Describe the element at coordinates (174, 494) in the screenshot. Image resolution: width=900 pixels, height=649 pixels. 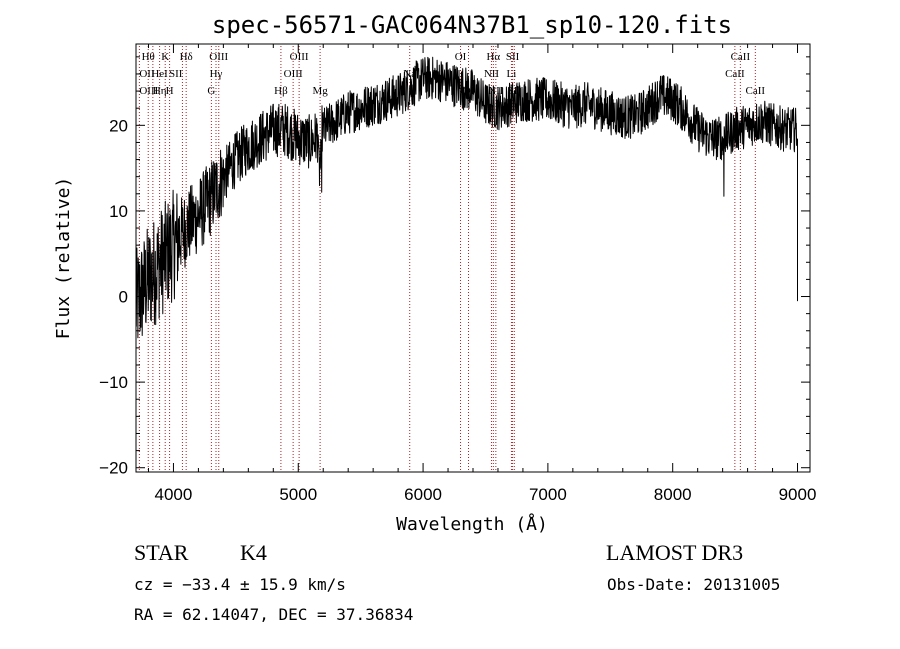
I see `x-tick-label: 4000` at that location.